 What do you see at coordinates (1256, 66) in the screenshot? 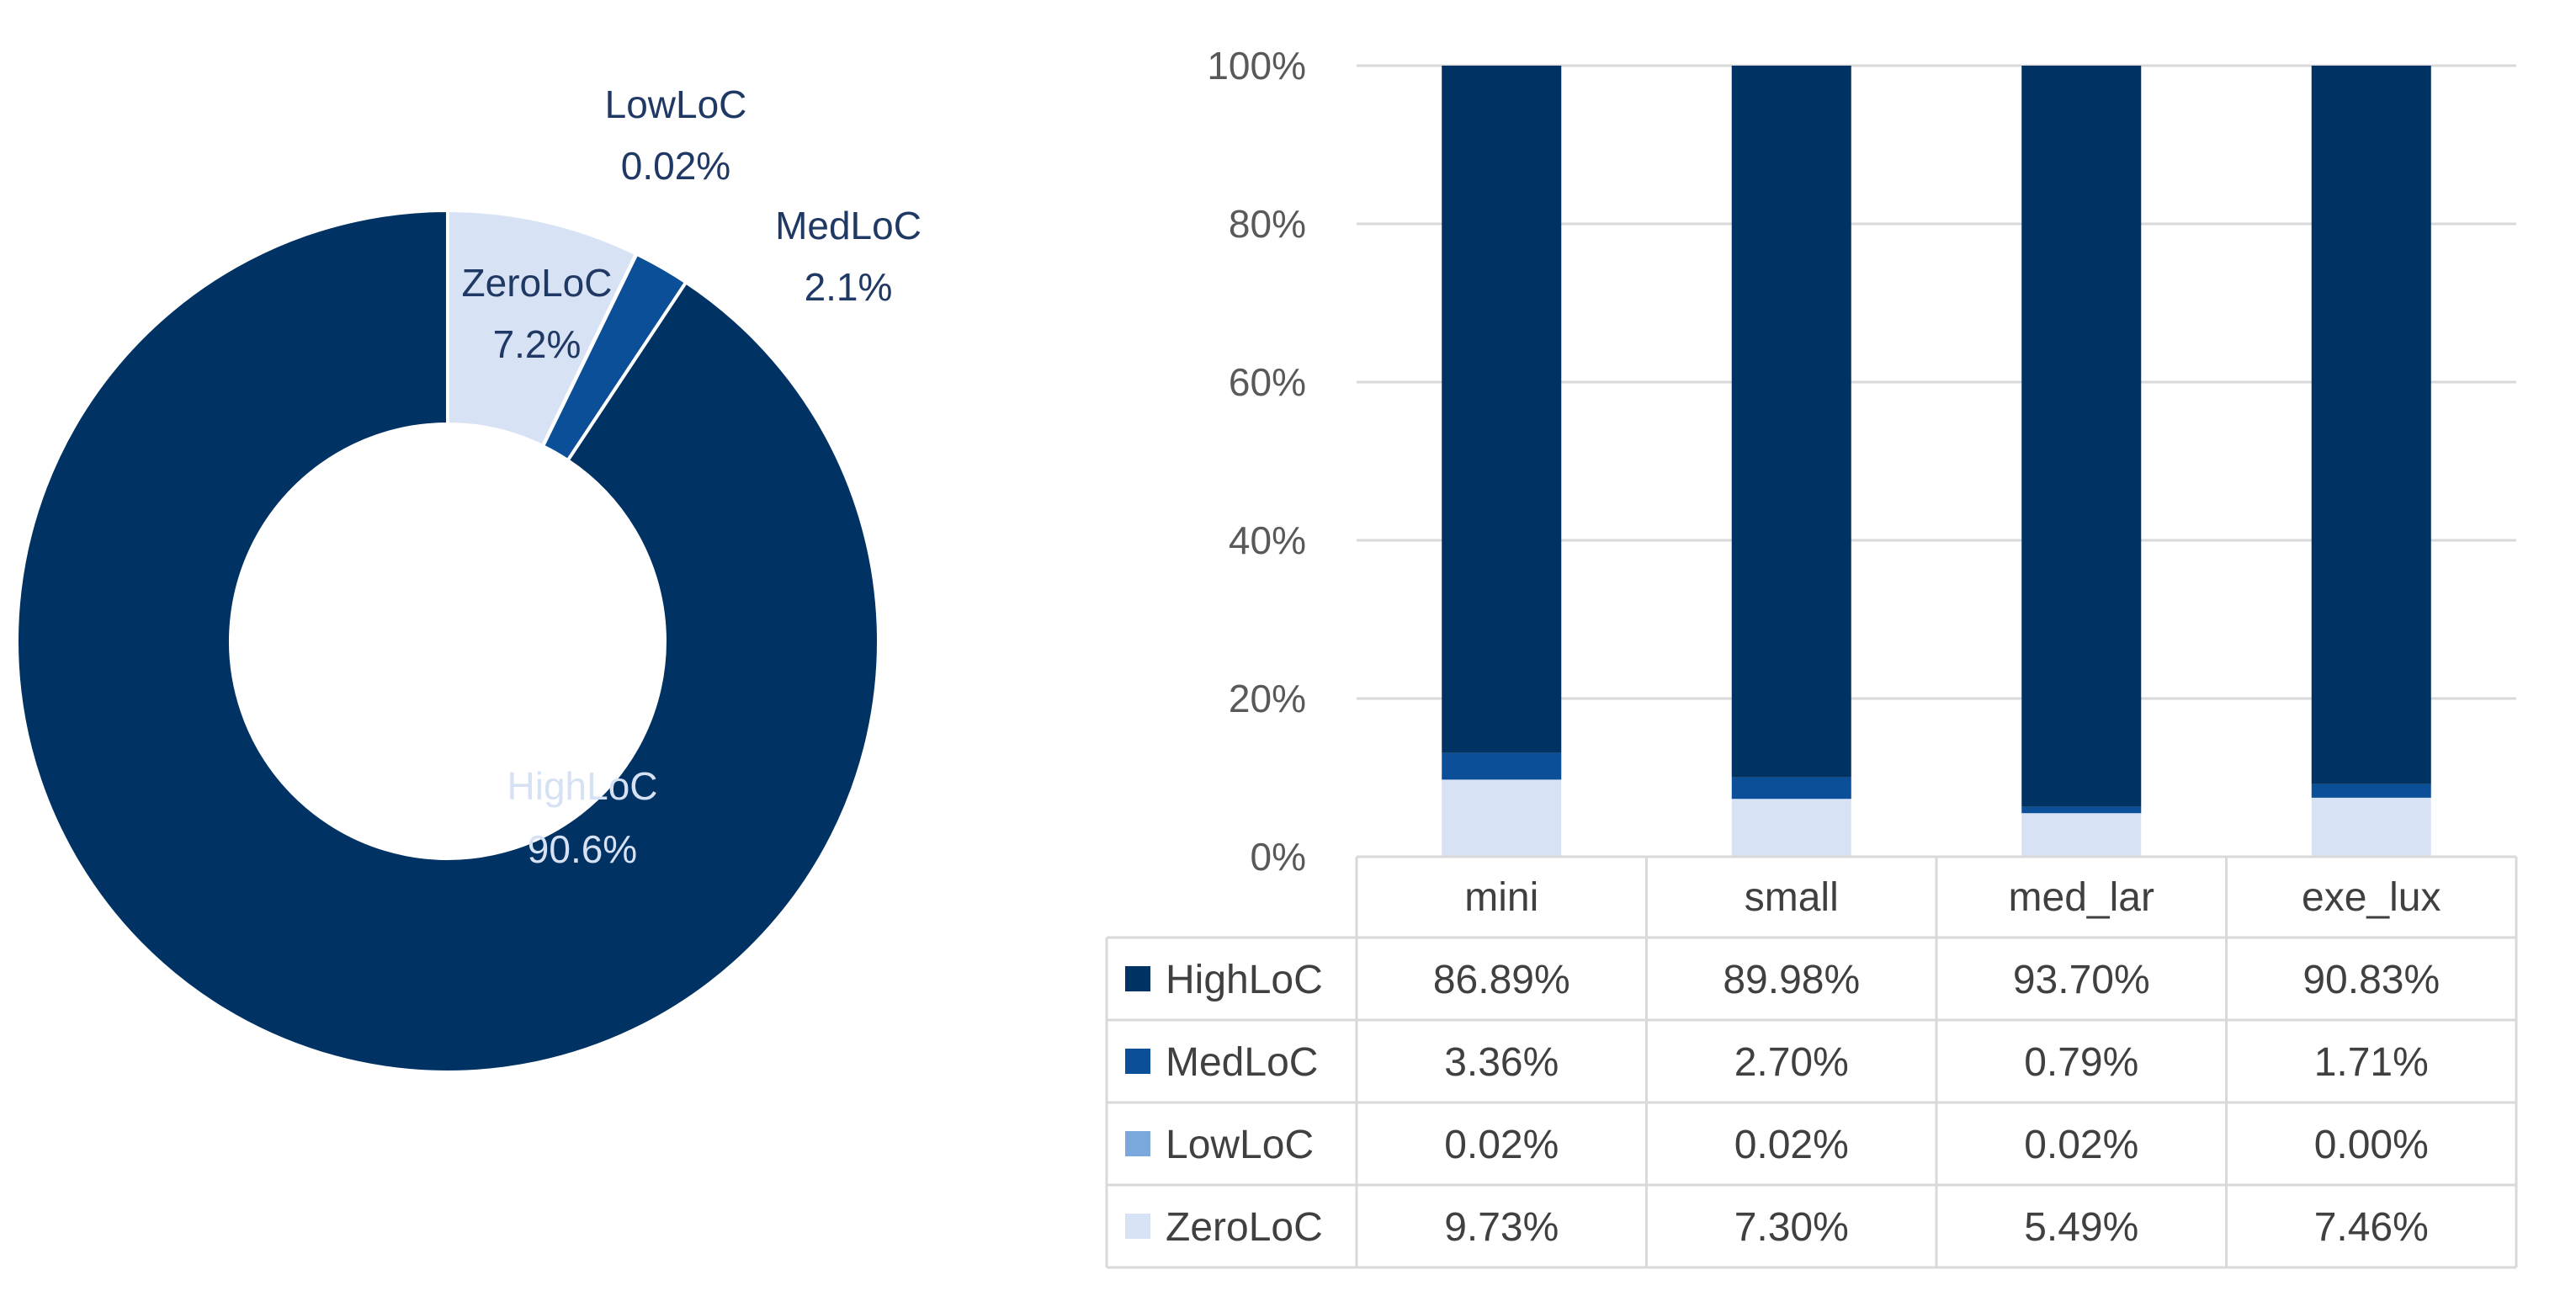
I see `y-tick-label: 100%` at bounding box center [1256, 66].